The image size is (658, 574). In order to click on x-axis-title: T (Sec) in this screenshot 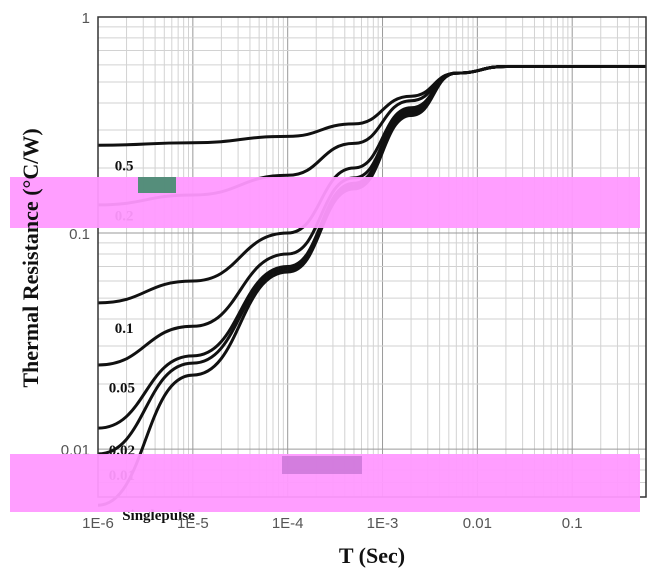, I will do `click(372, 555)`.